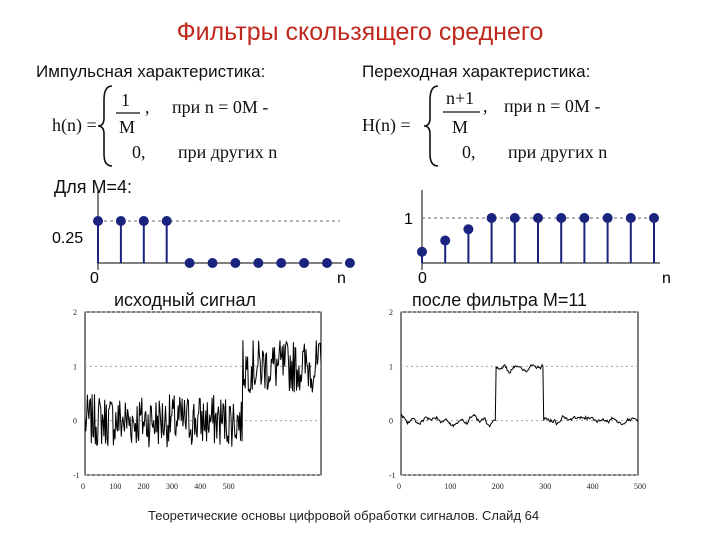 This screenshot has width=720, height=540. Describe the element at coordinates (460, 127) in the screenshot. I see `H-den: M` at that location.